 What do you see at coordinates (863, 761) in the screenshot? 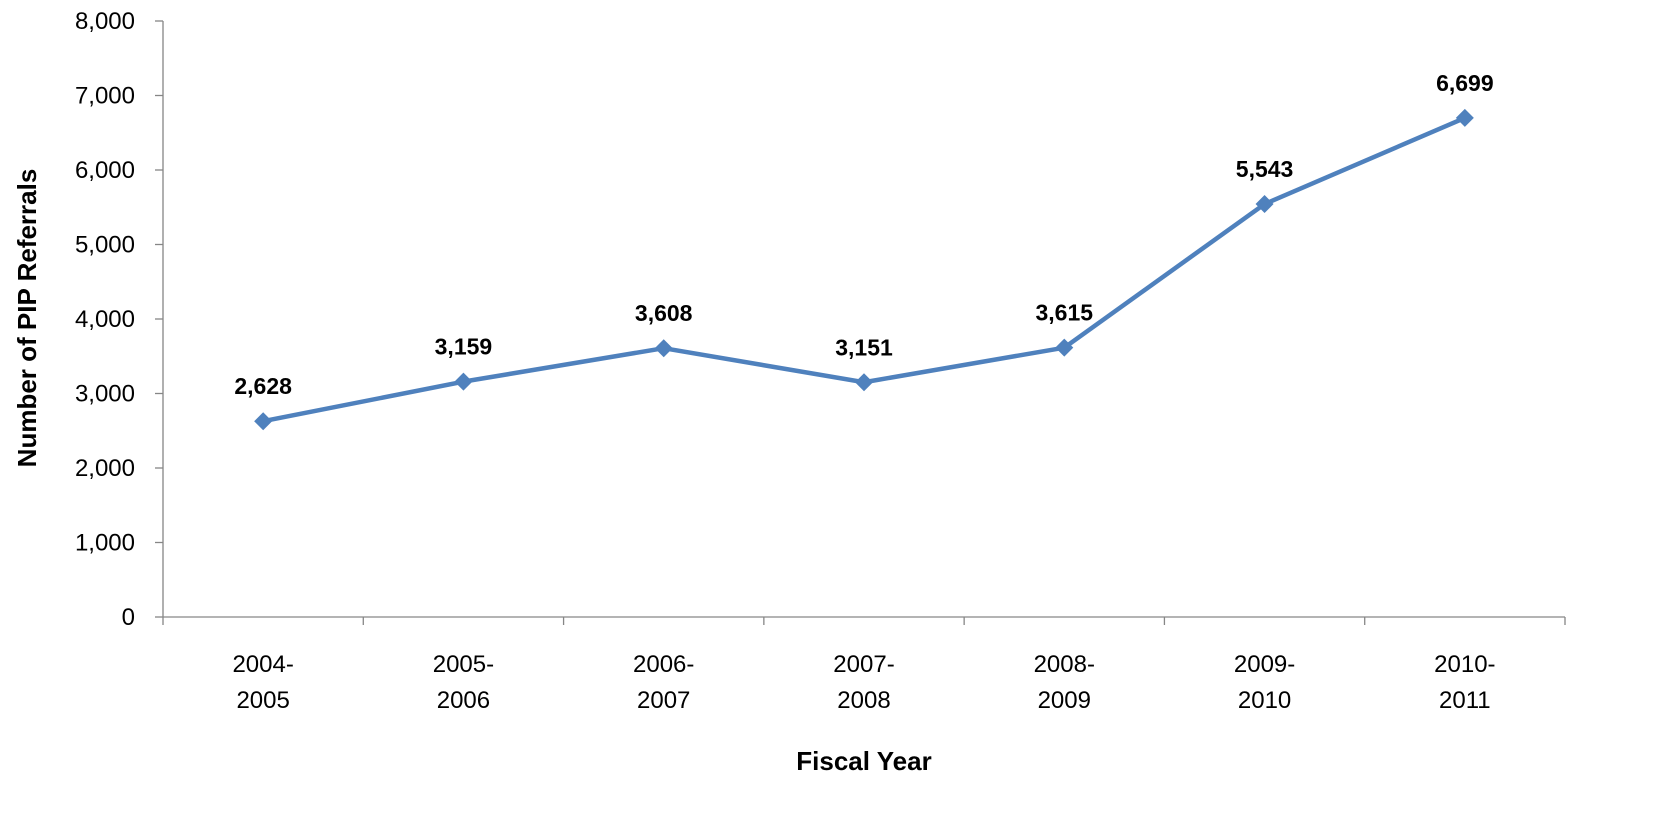
I see `x-axis-title: Fiscal Year` at bounding box center [863, 761].